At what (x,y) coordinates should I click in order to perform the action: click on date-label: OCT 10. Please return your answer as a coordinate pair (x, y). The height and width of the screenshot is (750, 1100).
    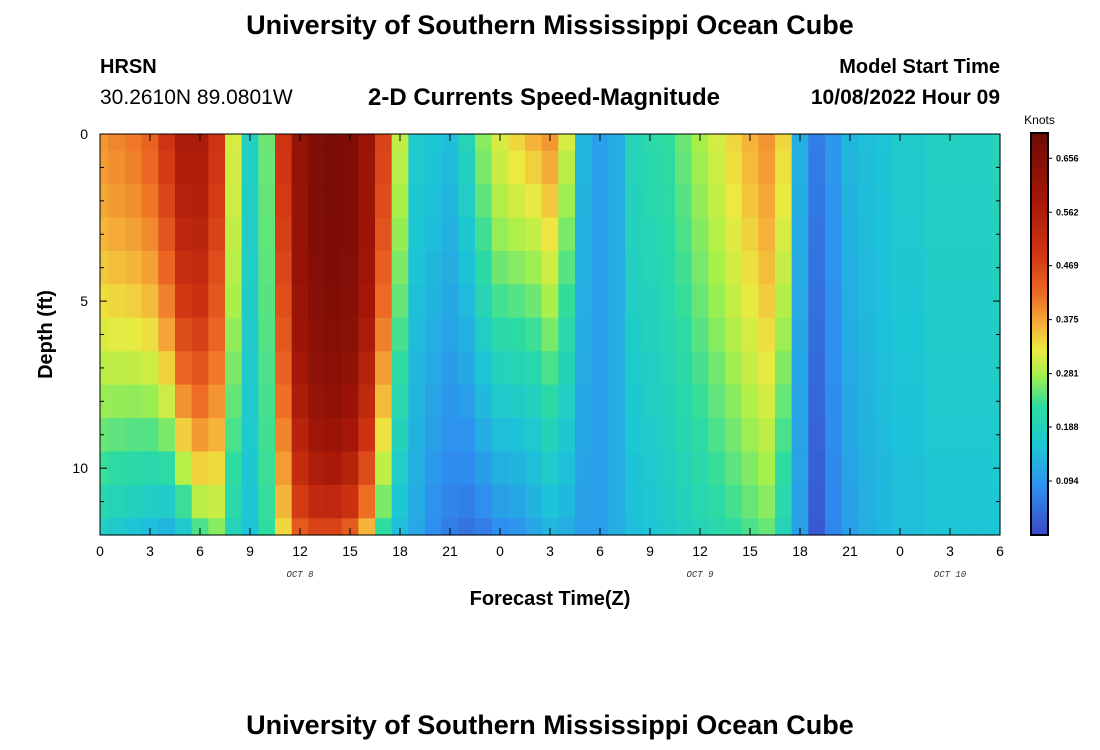
    Looking at the image, I should click on (950, 575).